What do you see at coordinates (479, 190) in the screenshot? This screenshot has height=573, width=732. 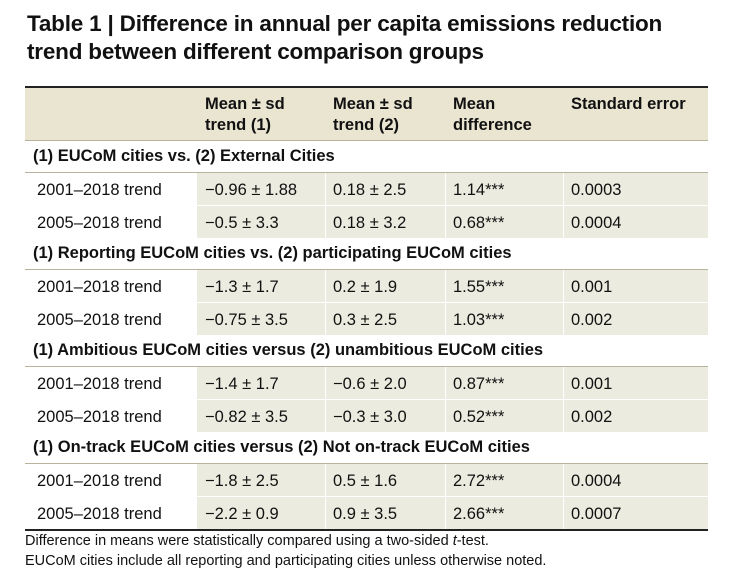 I see `mean-difference-cell: 1.14***` at bounding box center [479, 190].